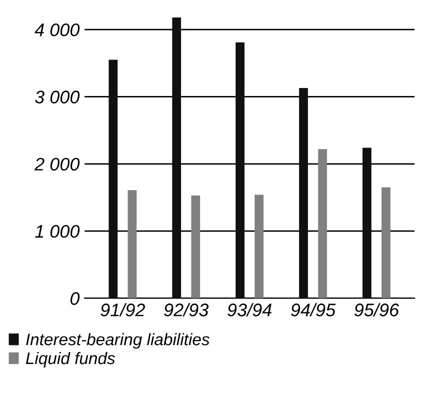 The height and width of the screenshot is (403, 423). What do you see at coordinates (75, 298) in the screenshot?
I see `y-tick-label: 0` at bounding box center [75, 298].